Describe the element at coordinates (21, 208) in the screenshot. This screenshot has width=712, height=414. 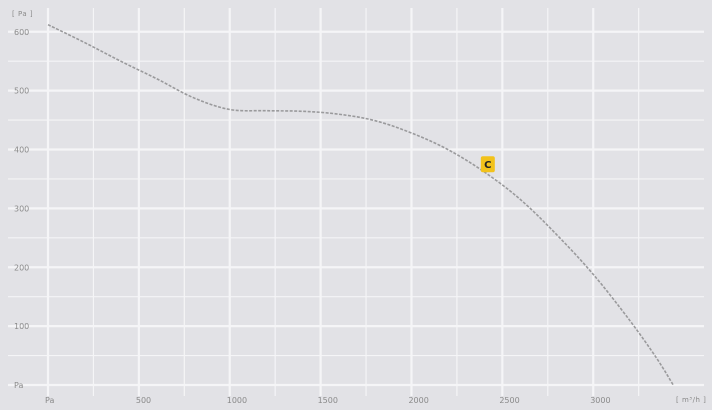
I see `y-tick-label: 300` at that location.